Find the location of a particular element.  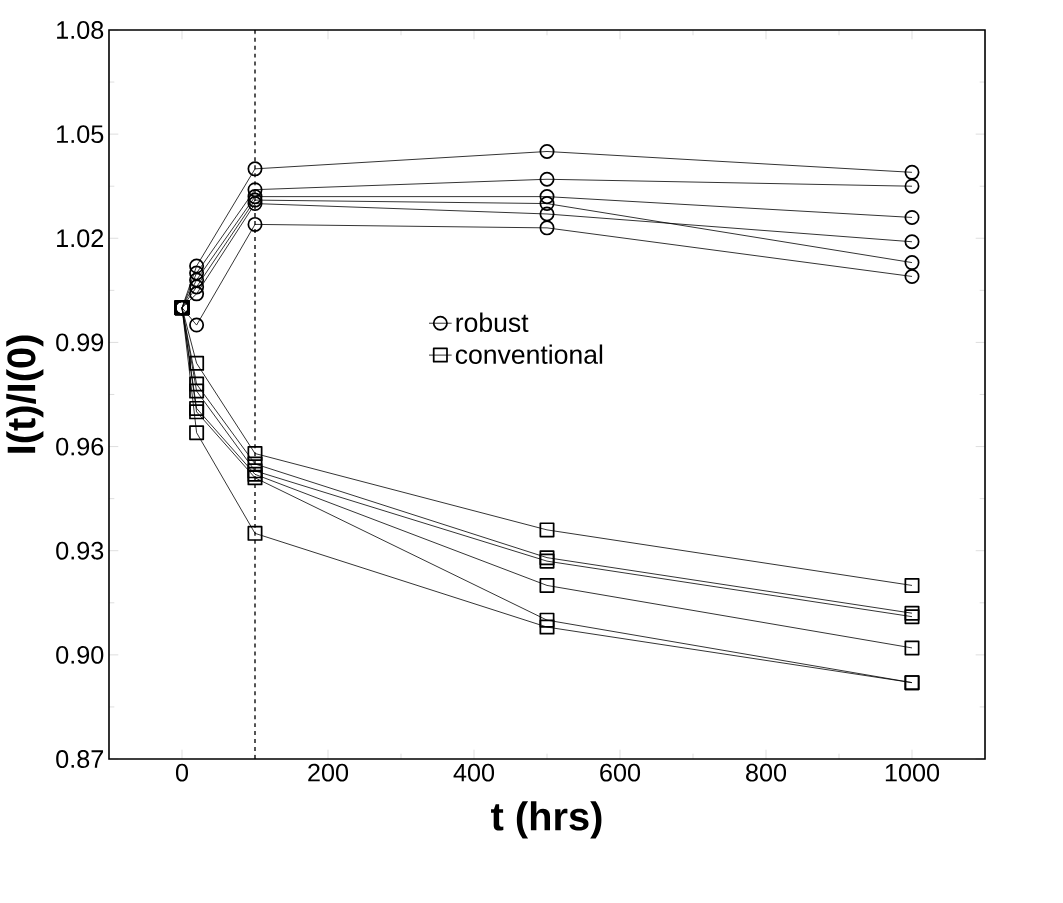

y-tick-label: 1.05 is located at coordinates (80, 134).